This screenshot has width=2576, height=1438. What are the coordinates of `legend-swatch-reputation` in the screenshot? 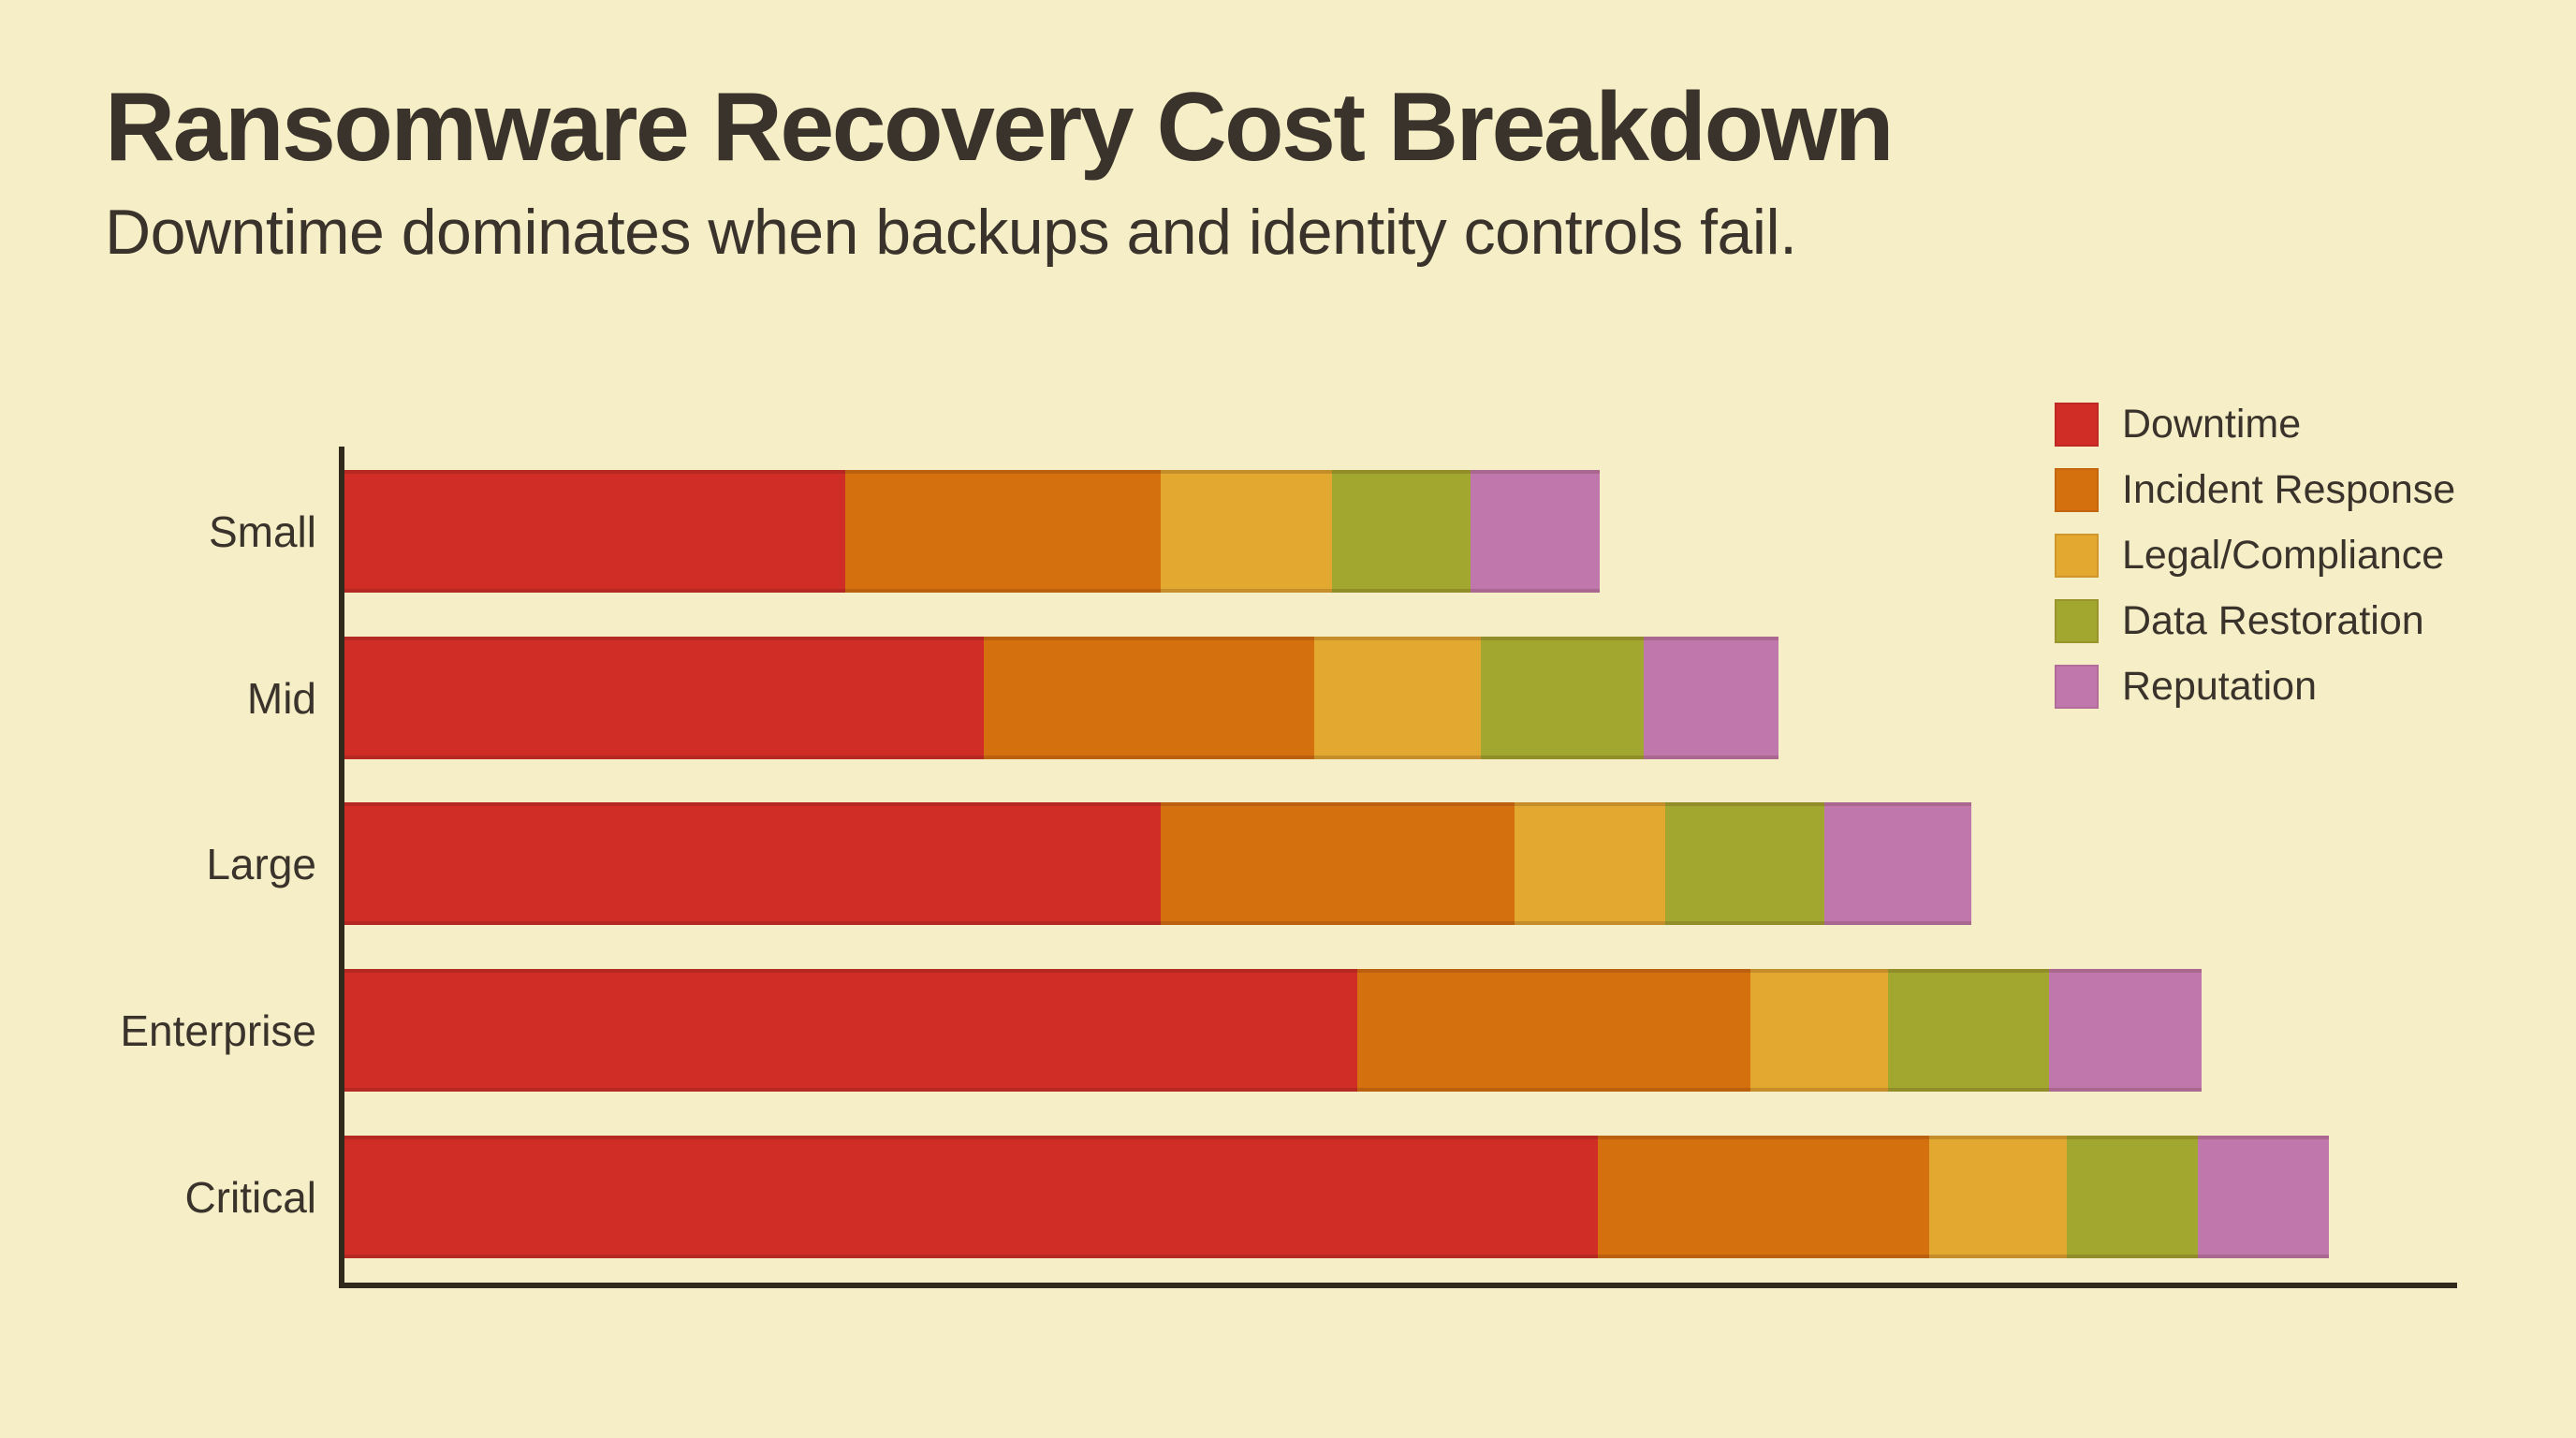 It's located at (2077, 687).